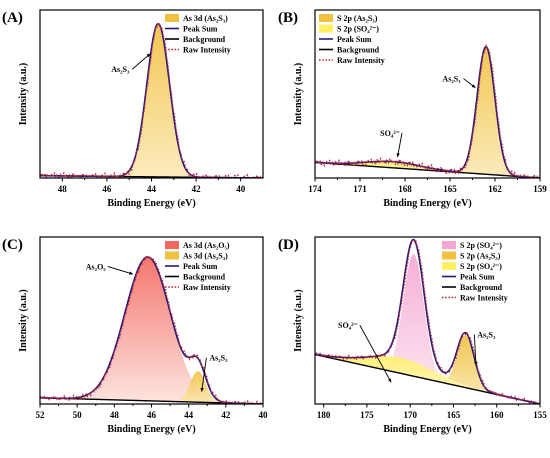 The height and width of the screenshot is (458, 550). What do you see at coordinates (288, 18) in the screenshot?
I see `panel-label: (B)` at bounding box center [288, 18].